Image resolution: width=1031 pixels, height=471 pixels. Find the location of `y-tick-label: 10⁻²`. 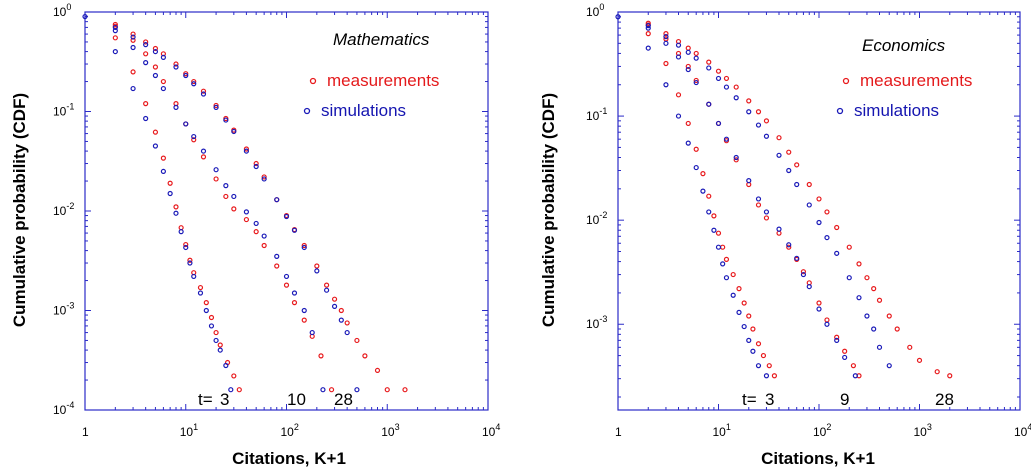

y-tick-label: 10⁻² is located at coordinates (596, 218).